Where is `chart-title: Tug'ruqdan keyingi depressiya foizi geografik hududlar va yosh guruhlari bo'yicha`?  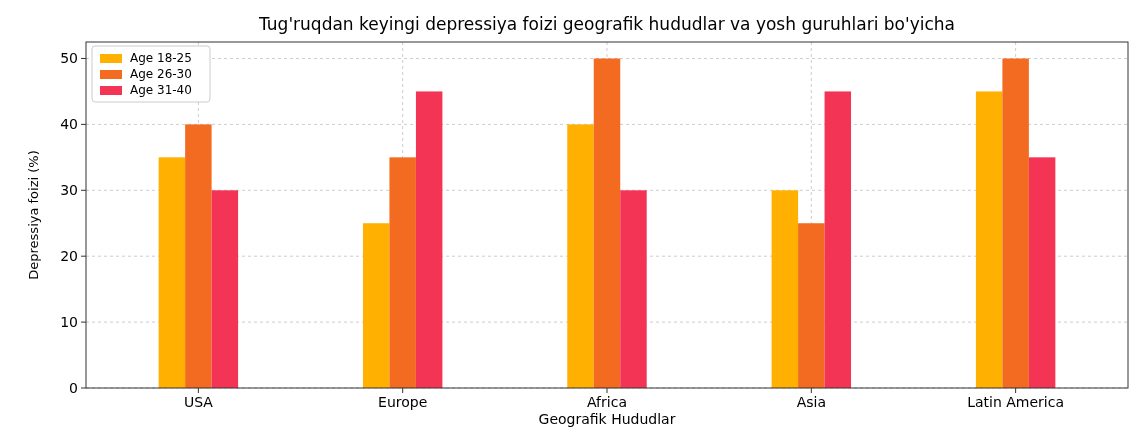
chart-title: Tug'ruqdan keyingi depressiya foizi geografik hududlar va yosh guruhlari bo'yicha is located at coordinates (606, 24).